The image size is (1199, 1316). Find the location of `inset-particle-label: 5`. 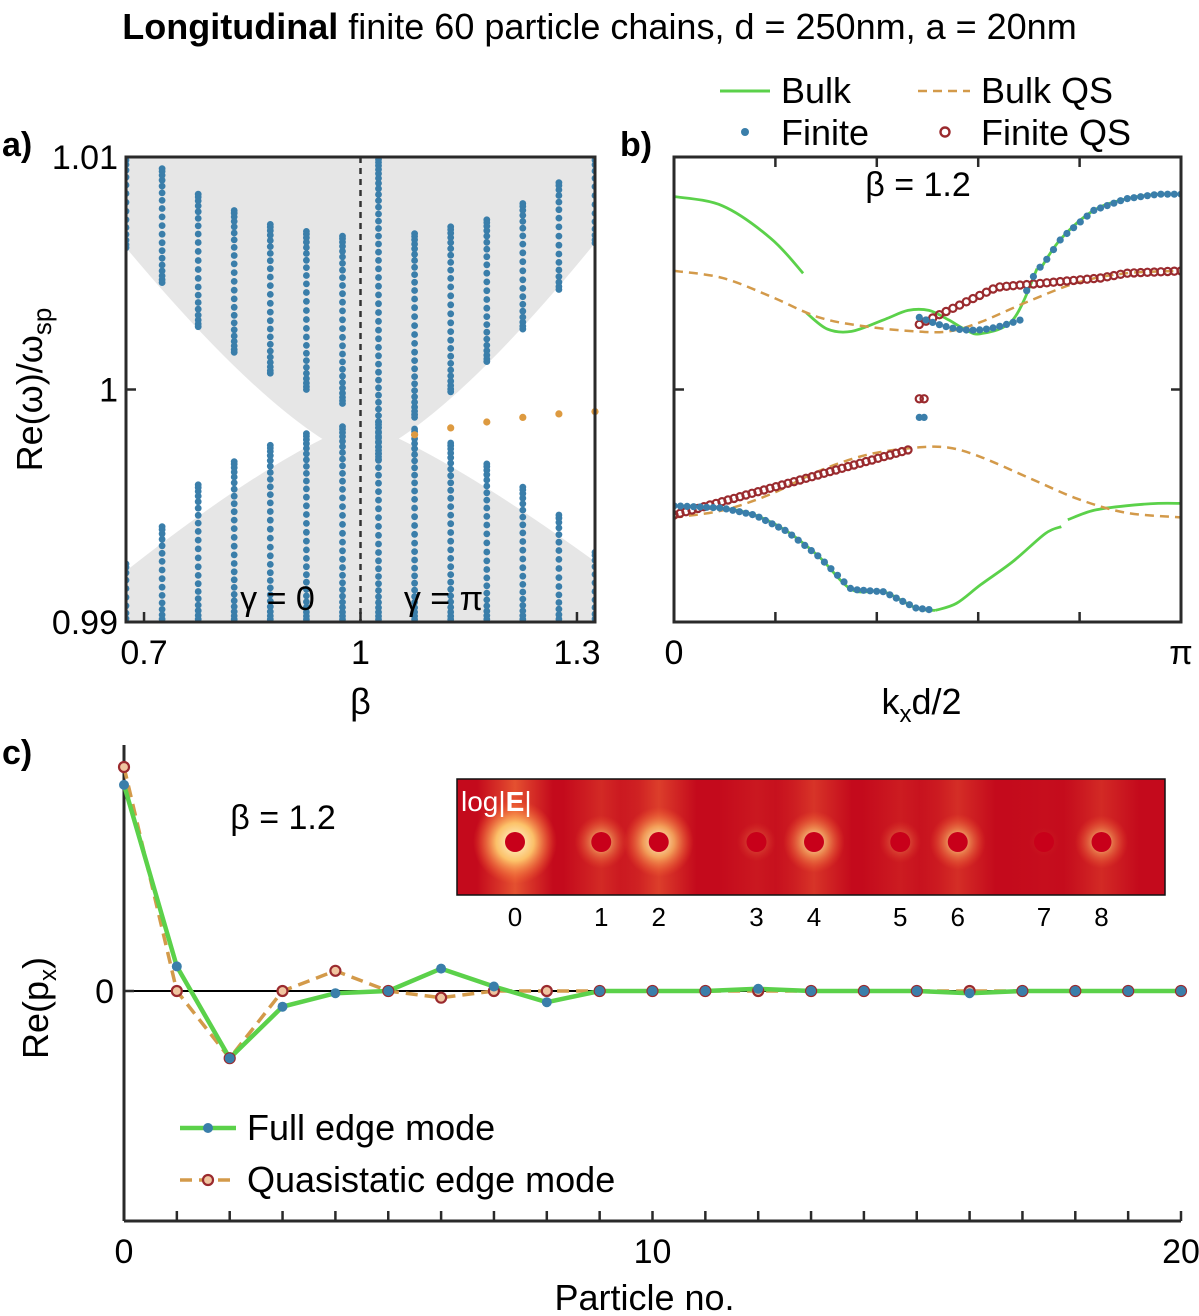

inset-particle-label: 5 is located at coordinates (900, 917).